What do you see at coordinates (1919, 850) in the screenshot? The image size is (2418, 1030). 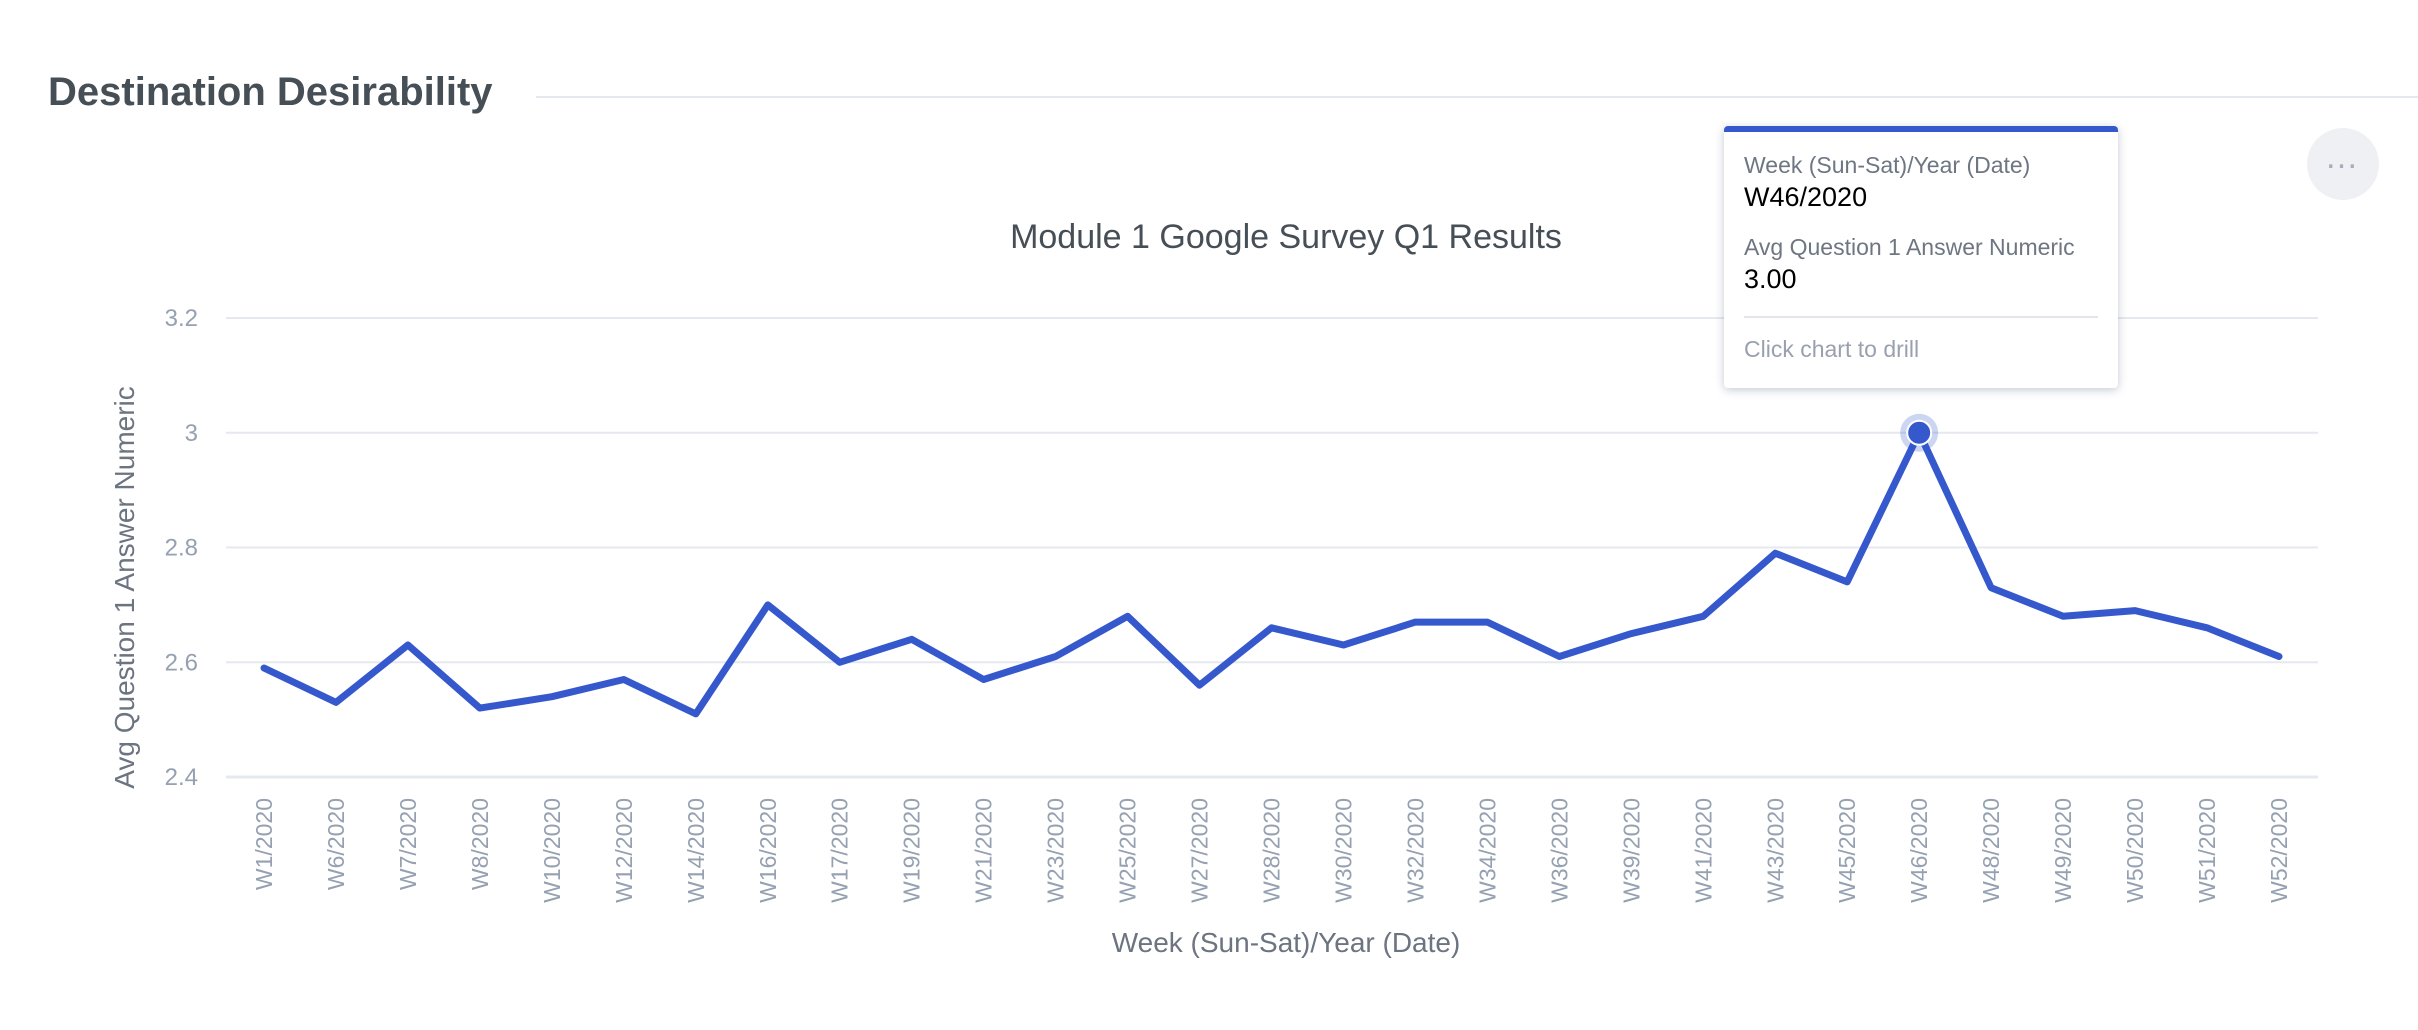 I see `x-tick-label: W46/2020` at bounding box center [1919, 850].